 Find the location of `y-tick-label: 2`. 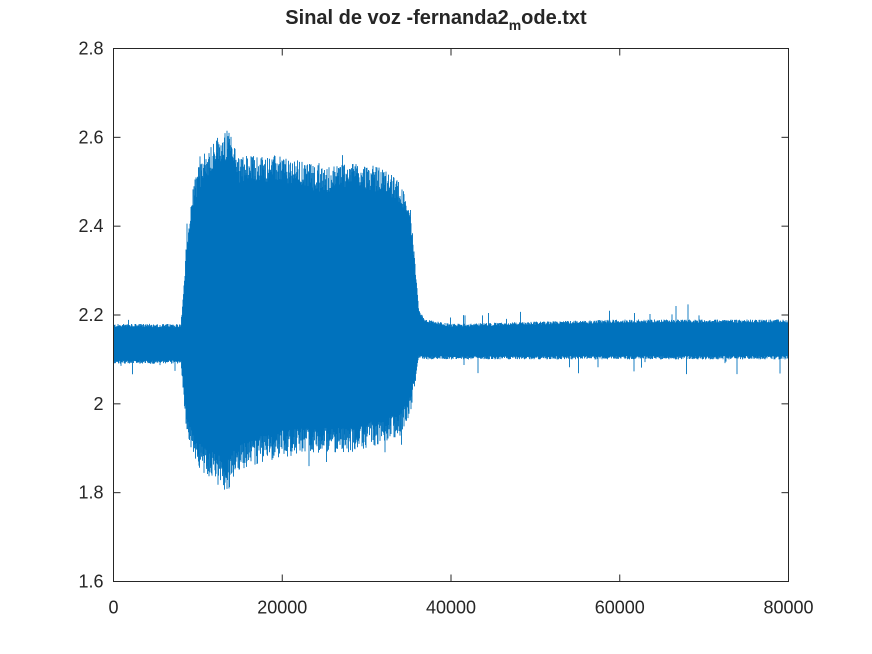

y-tick-label: 2 is located at coordinates (98, 404).